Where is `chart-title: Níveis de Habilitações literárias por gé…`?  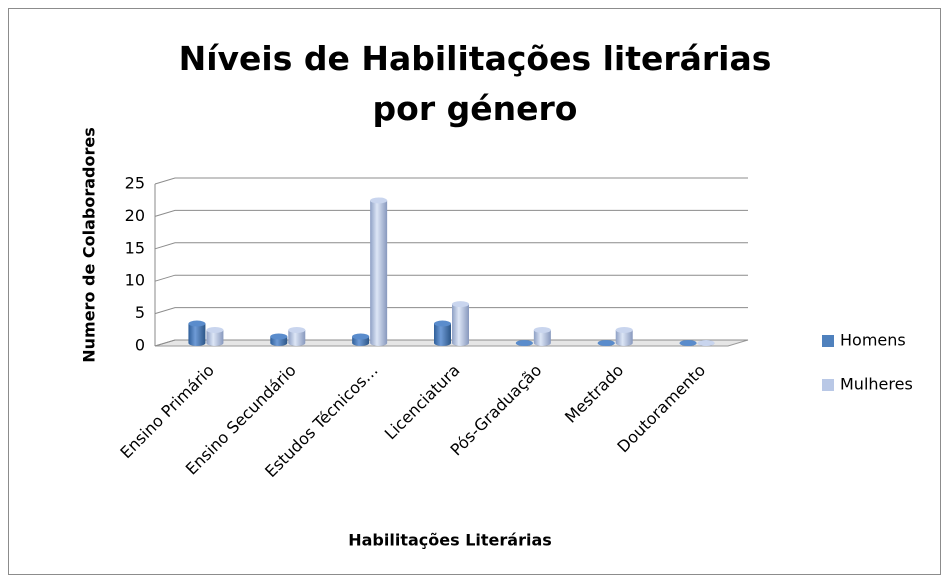
chart-title: Níveis de Habilitações literárias por gé… is located at coordinates (475, 83).